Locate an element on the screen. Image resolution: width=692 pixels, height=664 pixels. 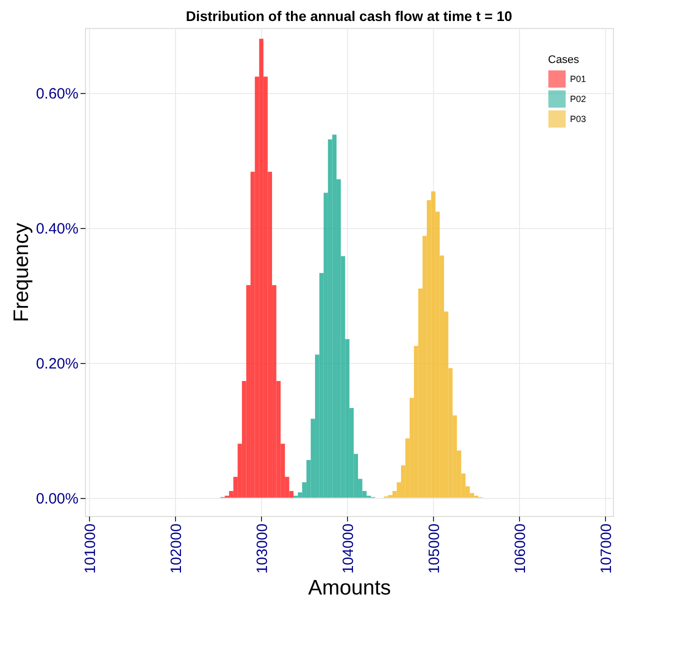
x-tick-label: 101000 is located at coordinates (90, 549).